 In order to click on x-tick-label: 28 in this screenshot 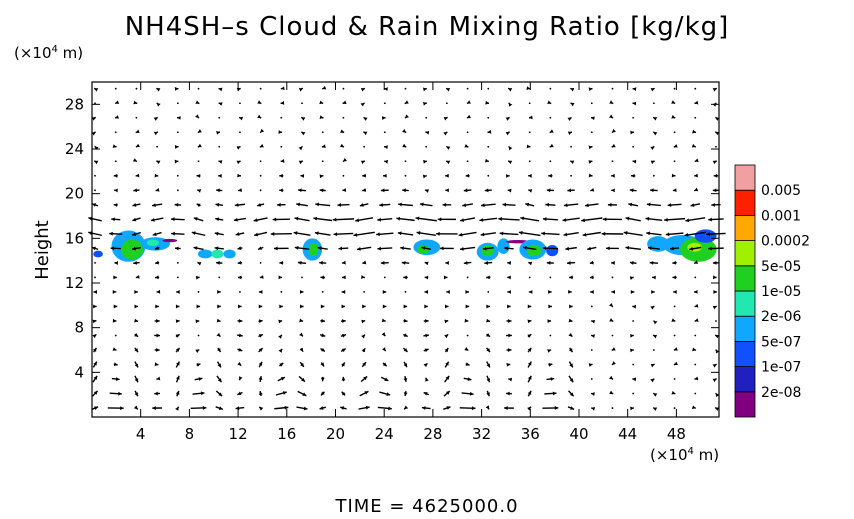, I will do `click(432, 434)`.